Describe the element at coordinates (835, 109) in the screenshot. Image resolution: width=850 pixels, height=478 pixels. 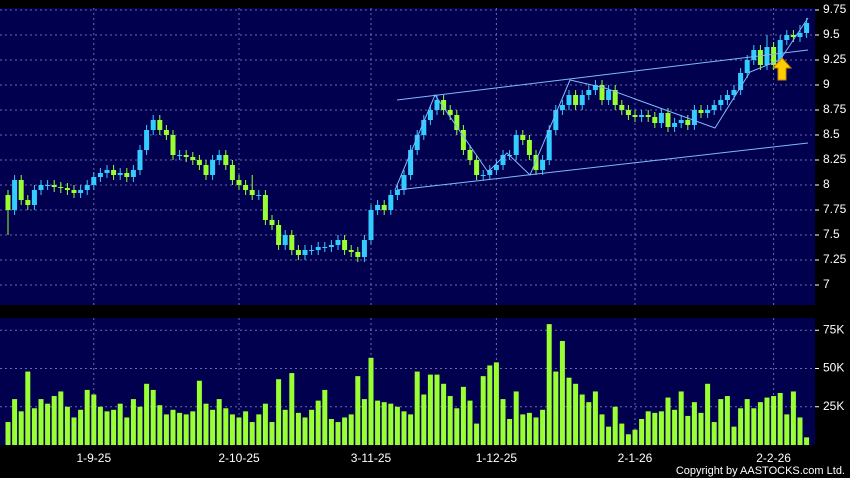
I see `y-tick-label: 8.75` at that location.